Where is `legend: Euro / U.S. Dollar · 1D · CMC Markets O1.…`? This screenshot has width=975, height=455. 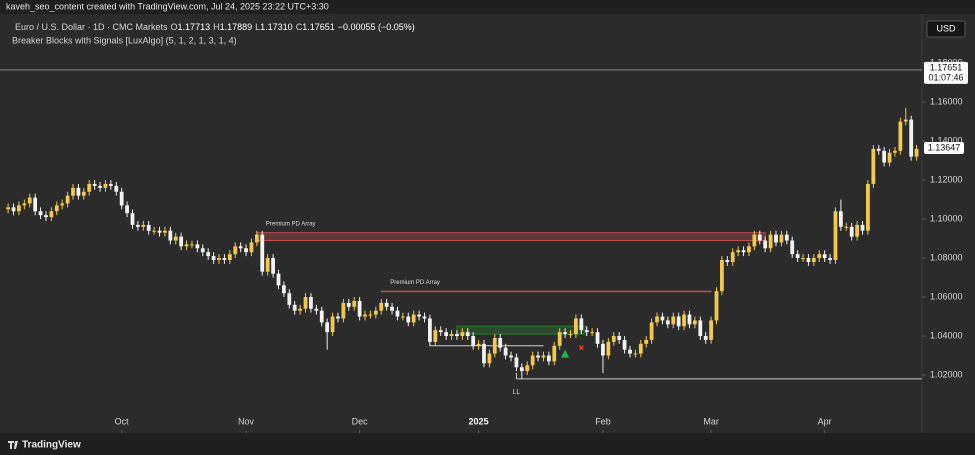
legend: Euro / U.S. Dollar · 1D · CMC Markets O1.… is located at coordinates (215, 27).